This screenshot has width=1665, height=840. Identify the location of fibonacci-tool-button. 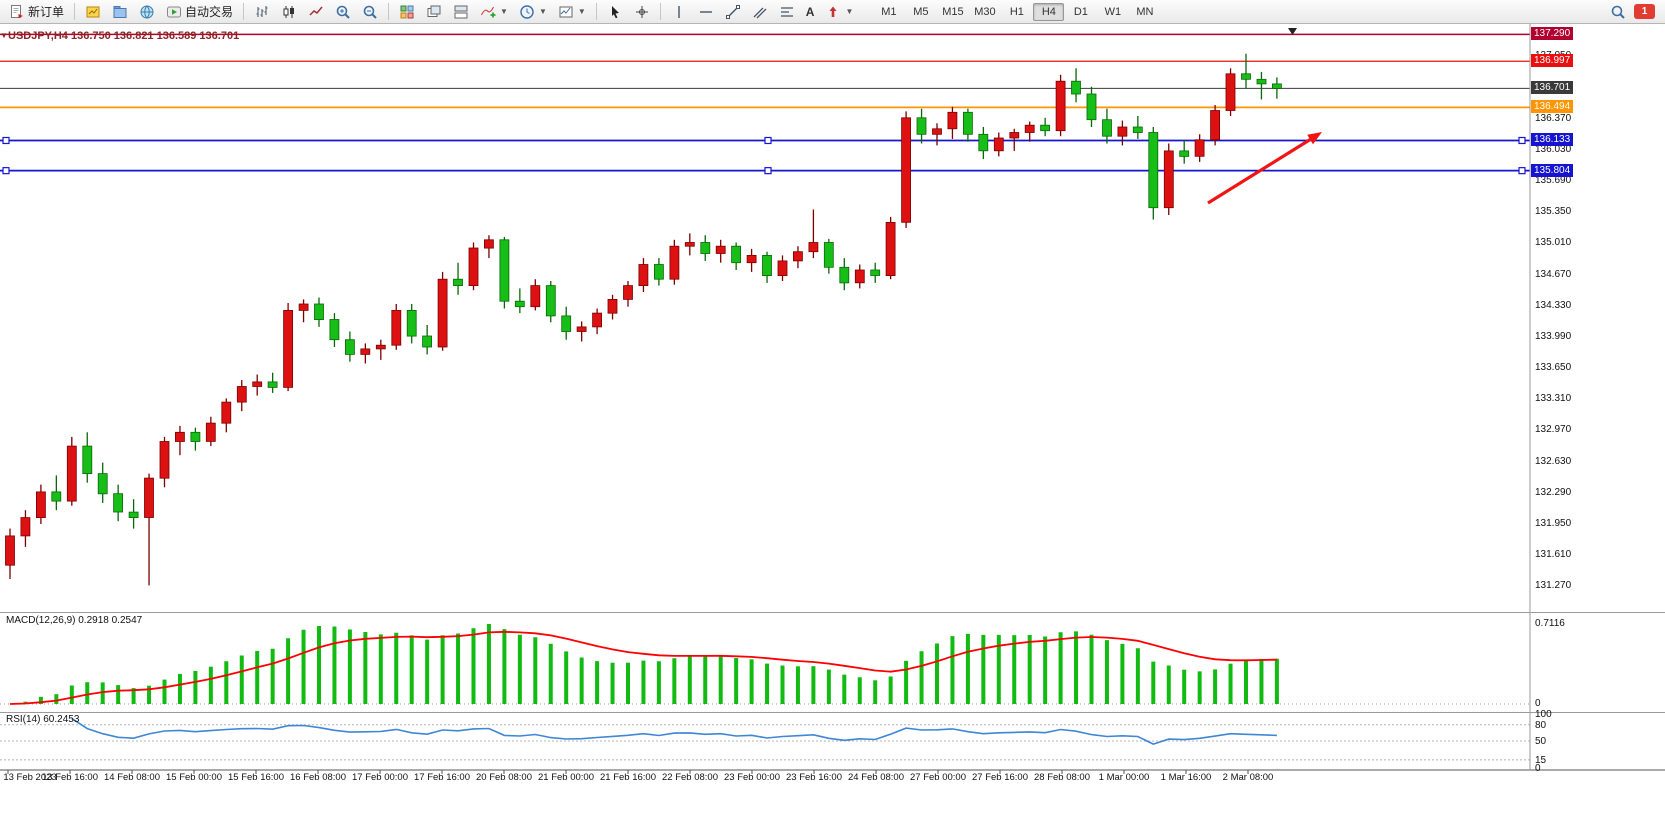
(787, 12).